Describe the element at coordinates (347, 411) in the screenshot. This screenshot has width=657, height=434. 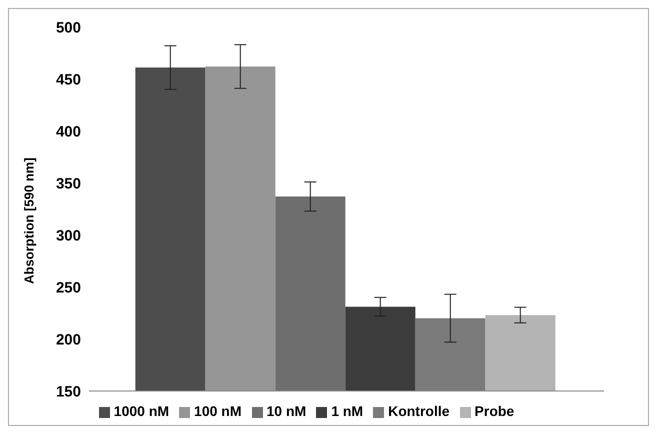
I see `legend-label: 1 nM` at that location.